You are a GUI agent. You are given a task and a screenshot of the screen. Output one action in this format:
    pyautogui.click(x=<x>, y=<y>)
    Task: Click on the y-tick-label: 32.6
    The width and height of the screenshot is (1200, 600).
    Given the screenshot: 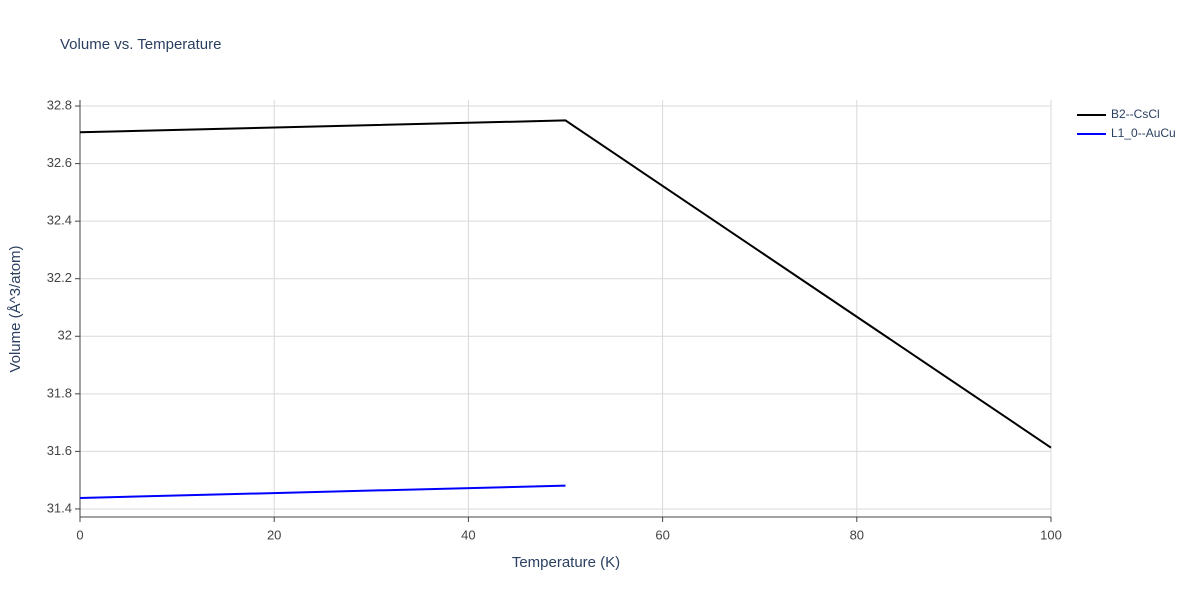 What is the action you would take?
    pyautogui.click(x=59, y=162)
    